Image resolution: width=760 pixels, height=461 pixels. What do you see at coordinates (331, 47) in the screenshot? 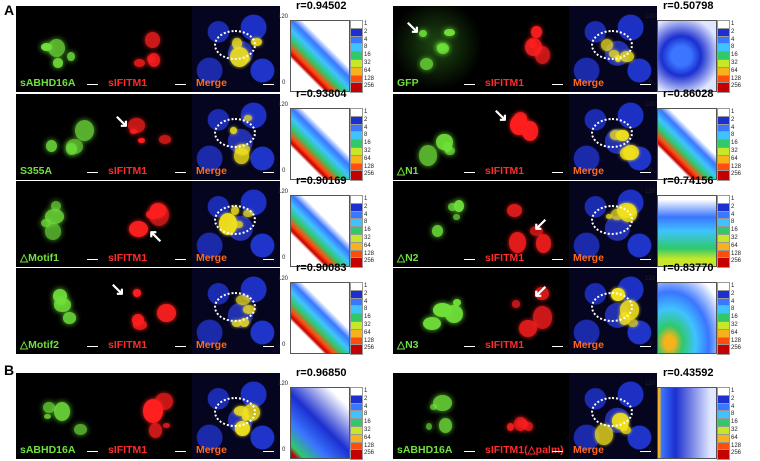
I see `colocalization-scatter: r=0.94502 120 0 1 2 4 8 16 32 64 128 256` at bounding box center [331, 47].